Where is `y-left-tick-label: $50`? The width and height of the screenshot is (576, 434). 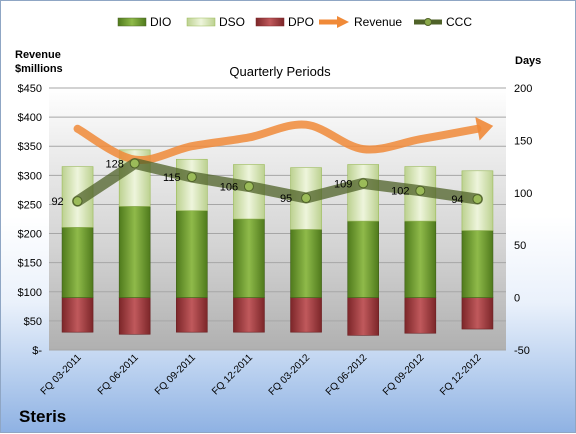 y-left-tick-label: $50 is located at coordinates (33, 322).